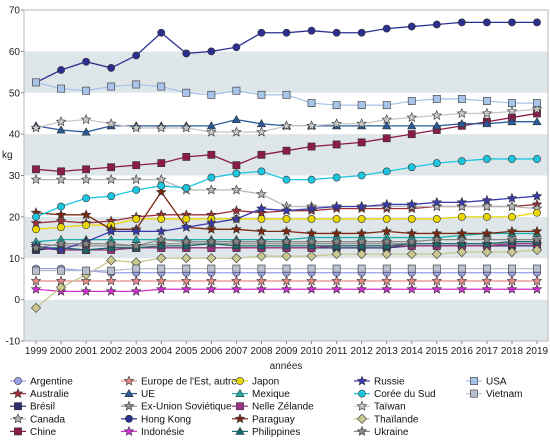  Describe the element at coordinates (39, 394) in the screenshot. I see `legend-item: Australie` at that location.